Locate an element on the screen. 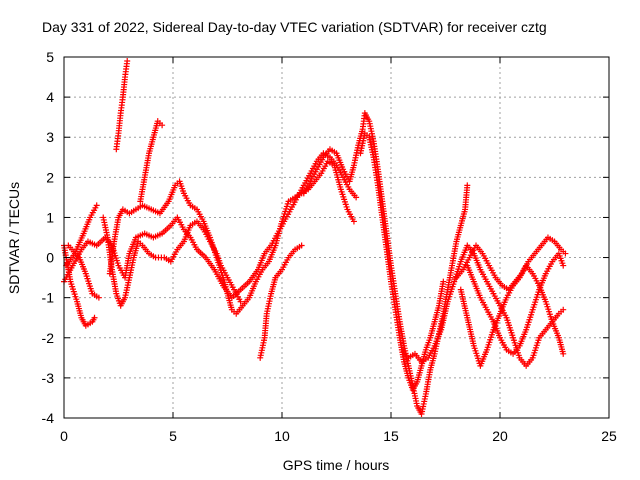 Image resolution: width=640 pixels, height=480 pixels. y-tick-label: -1 is located at coordinates (48, 298).